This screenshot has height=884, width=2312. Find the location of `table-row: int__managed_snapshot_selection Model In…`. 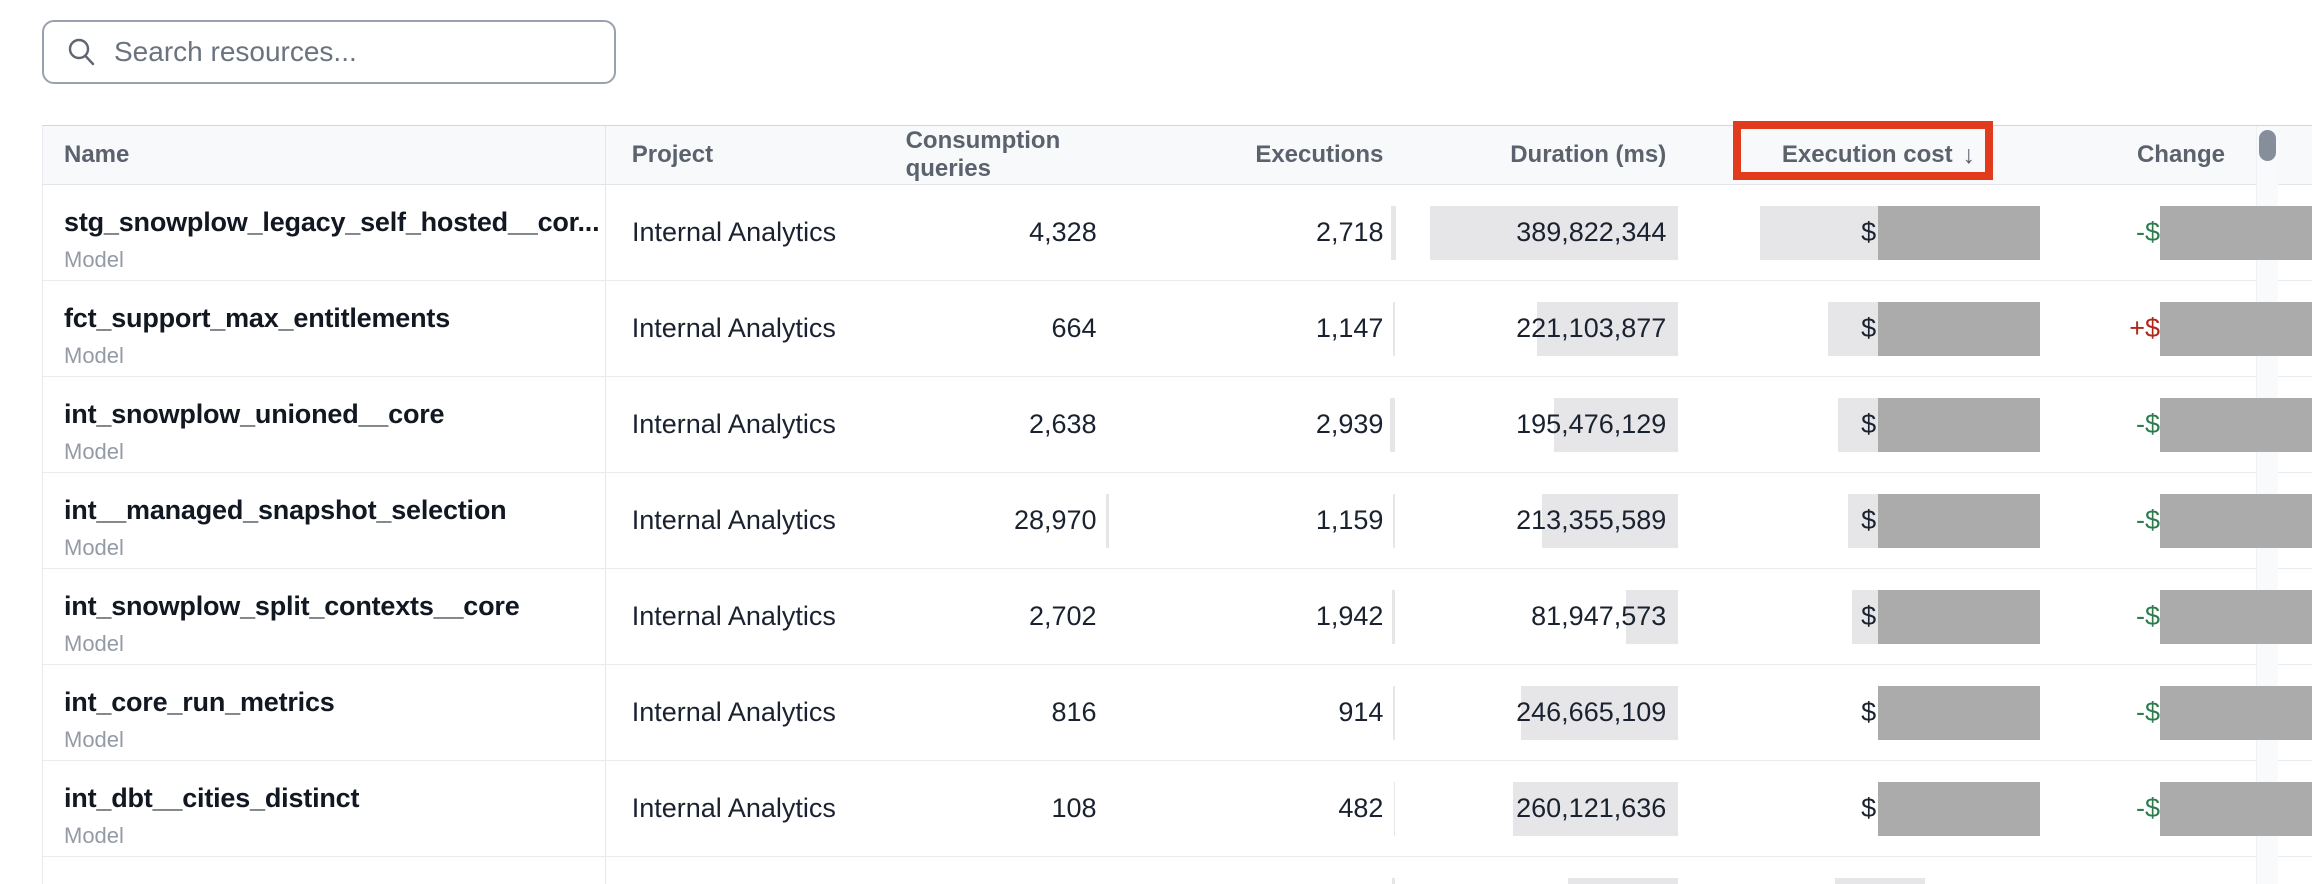

table-row: int__managed_snapshot_selection Model In… is located at coordinates (1177, 521).